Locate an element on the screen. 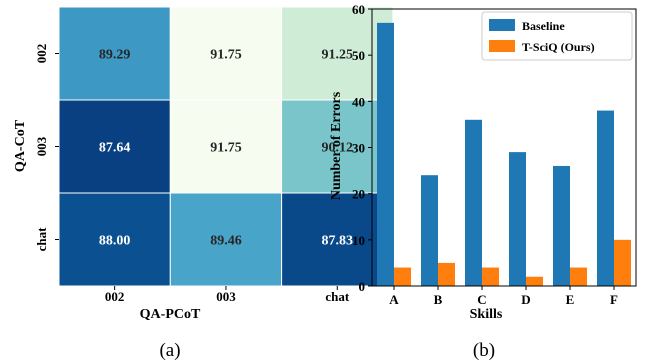 Image resolution: width=648 pixels, height=362 pixels. bar-ytick-6: 60 is located at coordinates (358, 9).